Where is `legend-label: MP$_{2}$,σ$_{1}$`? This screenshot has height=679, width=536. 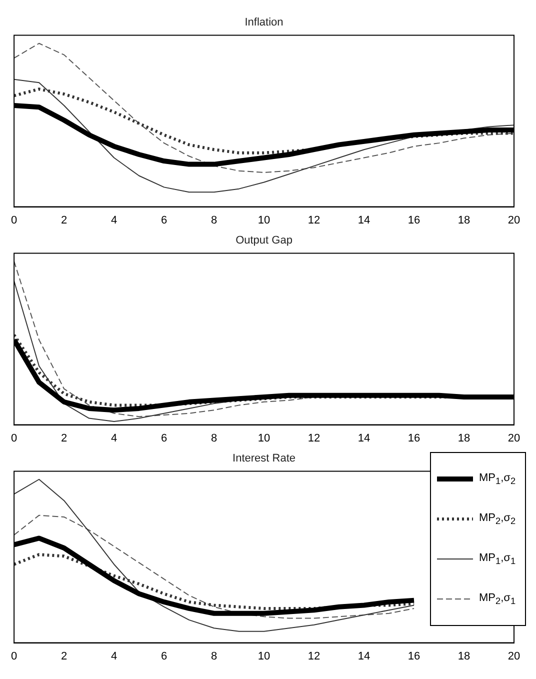
legend-label: MP$_{2}$,σ$_{1}$ is located at coordinates (497, 599).